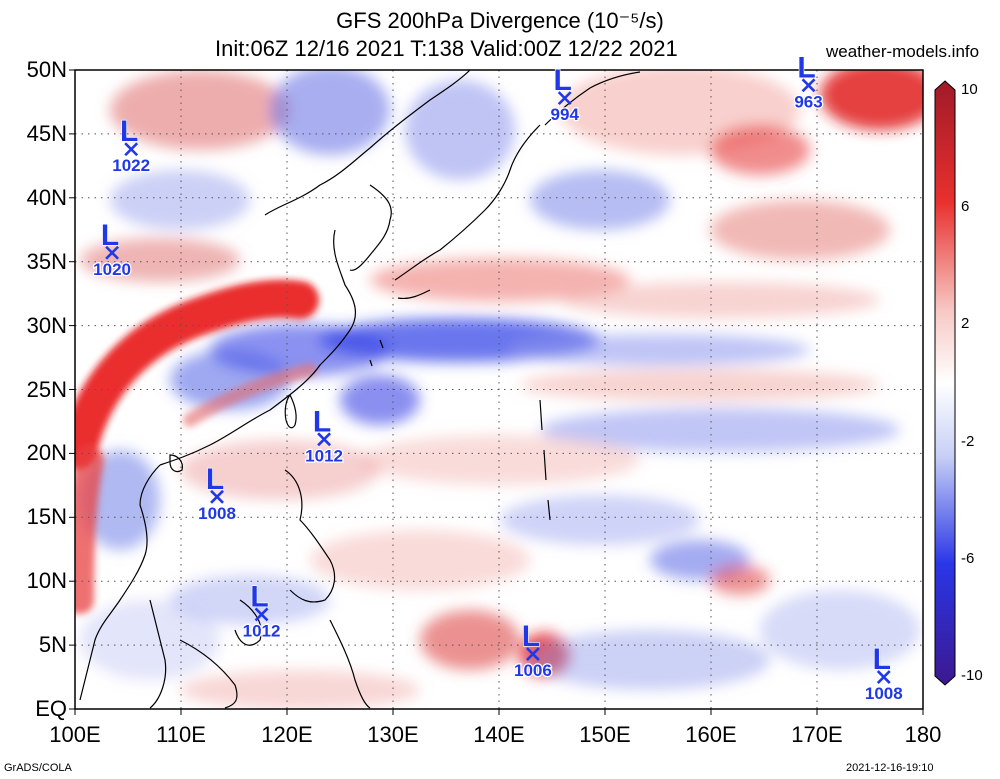 This screenshot has height=779, width=1000. Describe the element at coordinates (46, 389) in the screenshot. I see `lat-label: 25N` at that location.